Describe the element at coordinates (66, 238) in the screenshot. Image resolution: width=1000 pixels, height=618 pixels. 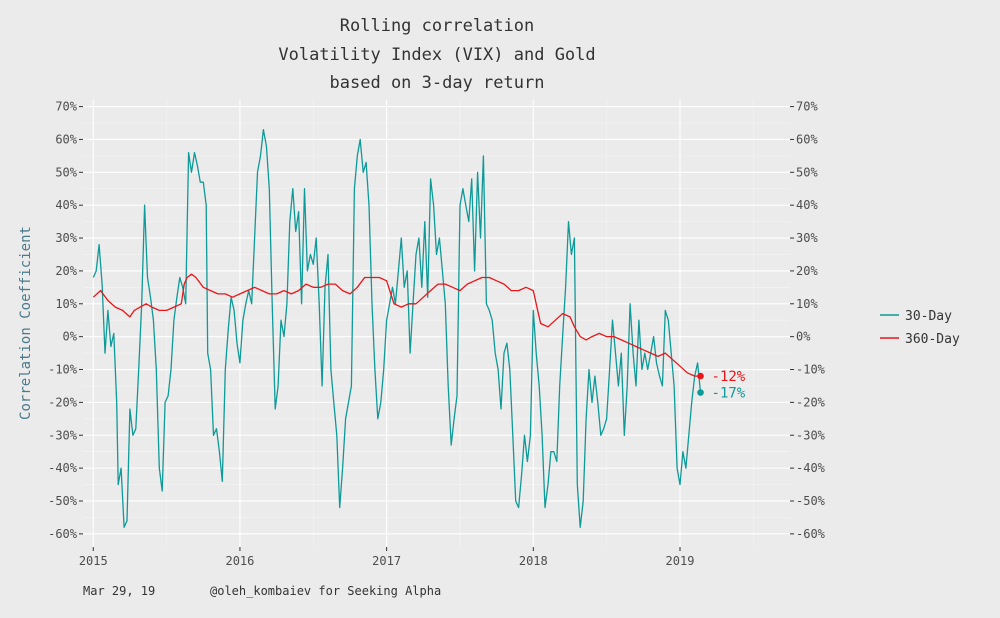
I see `y-tick-label-left: 30%` at that location.